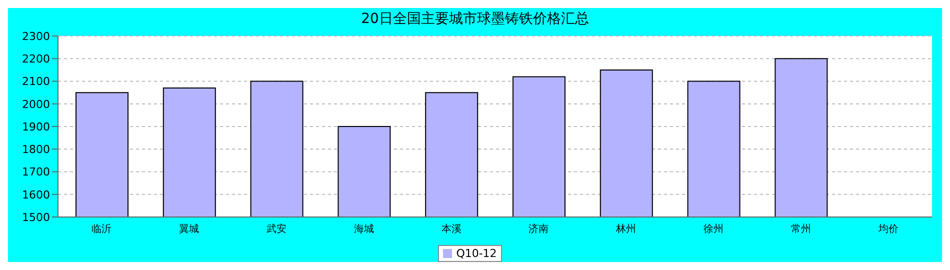  I want to click on y-tick-label: 1700, so click(36, 172).